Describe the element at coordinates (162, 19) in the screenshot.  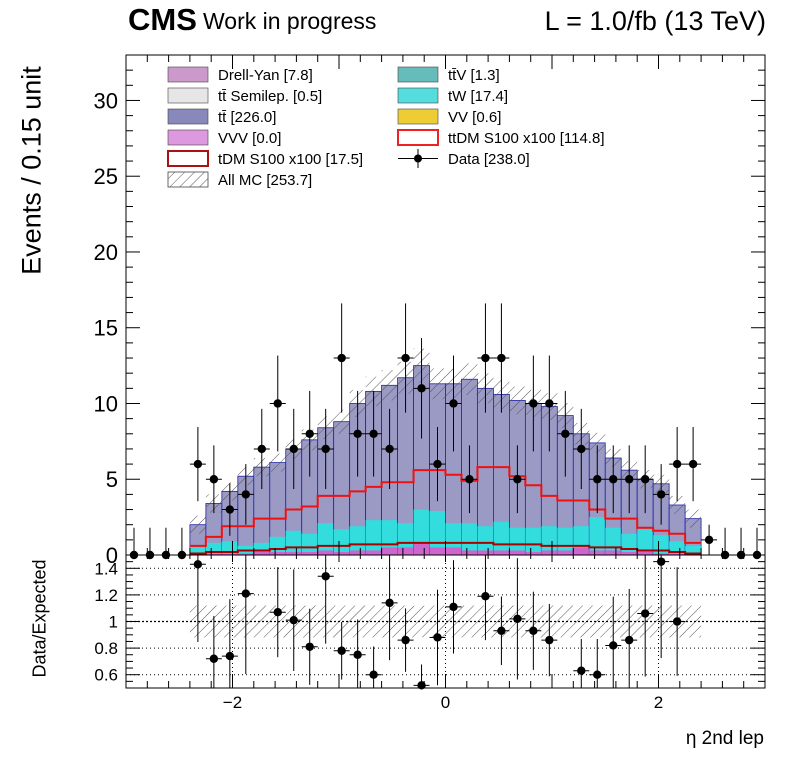
I see `experiment-label: CMS` at that location.